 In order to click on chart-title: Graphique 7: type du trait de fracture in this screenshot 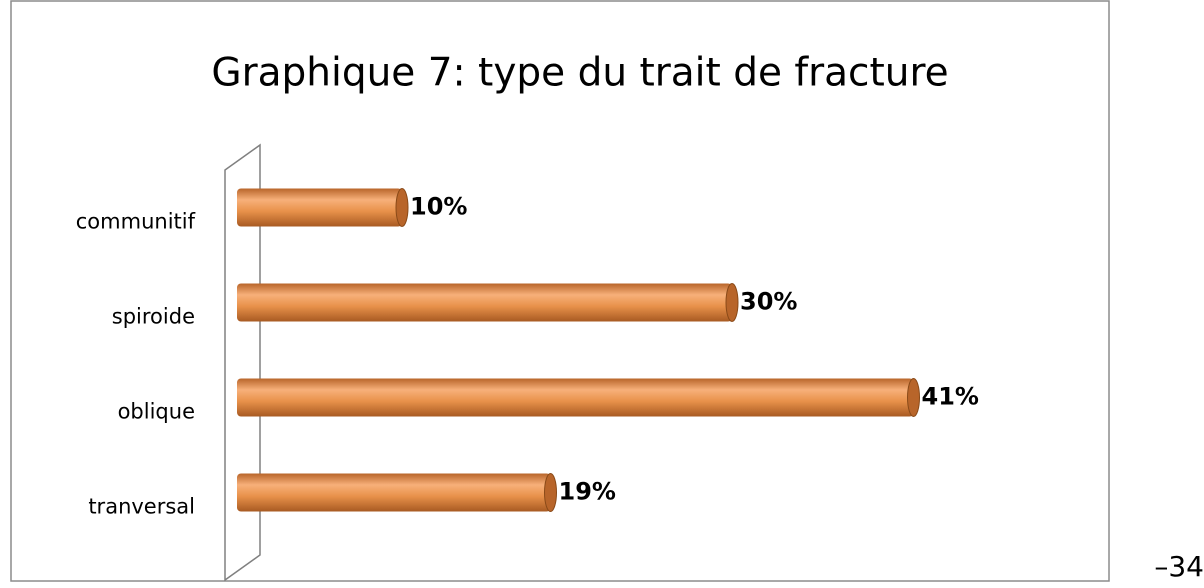, I will do `click(579, 73)`.